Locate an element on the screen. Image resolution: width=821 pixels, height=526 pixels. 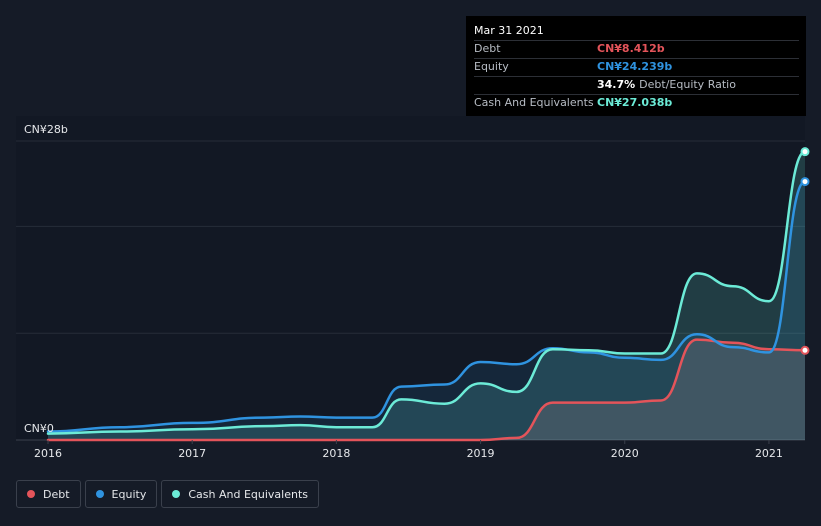
tooltip-date: Mar 31 2021 is located at coordinates (509, 30).